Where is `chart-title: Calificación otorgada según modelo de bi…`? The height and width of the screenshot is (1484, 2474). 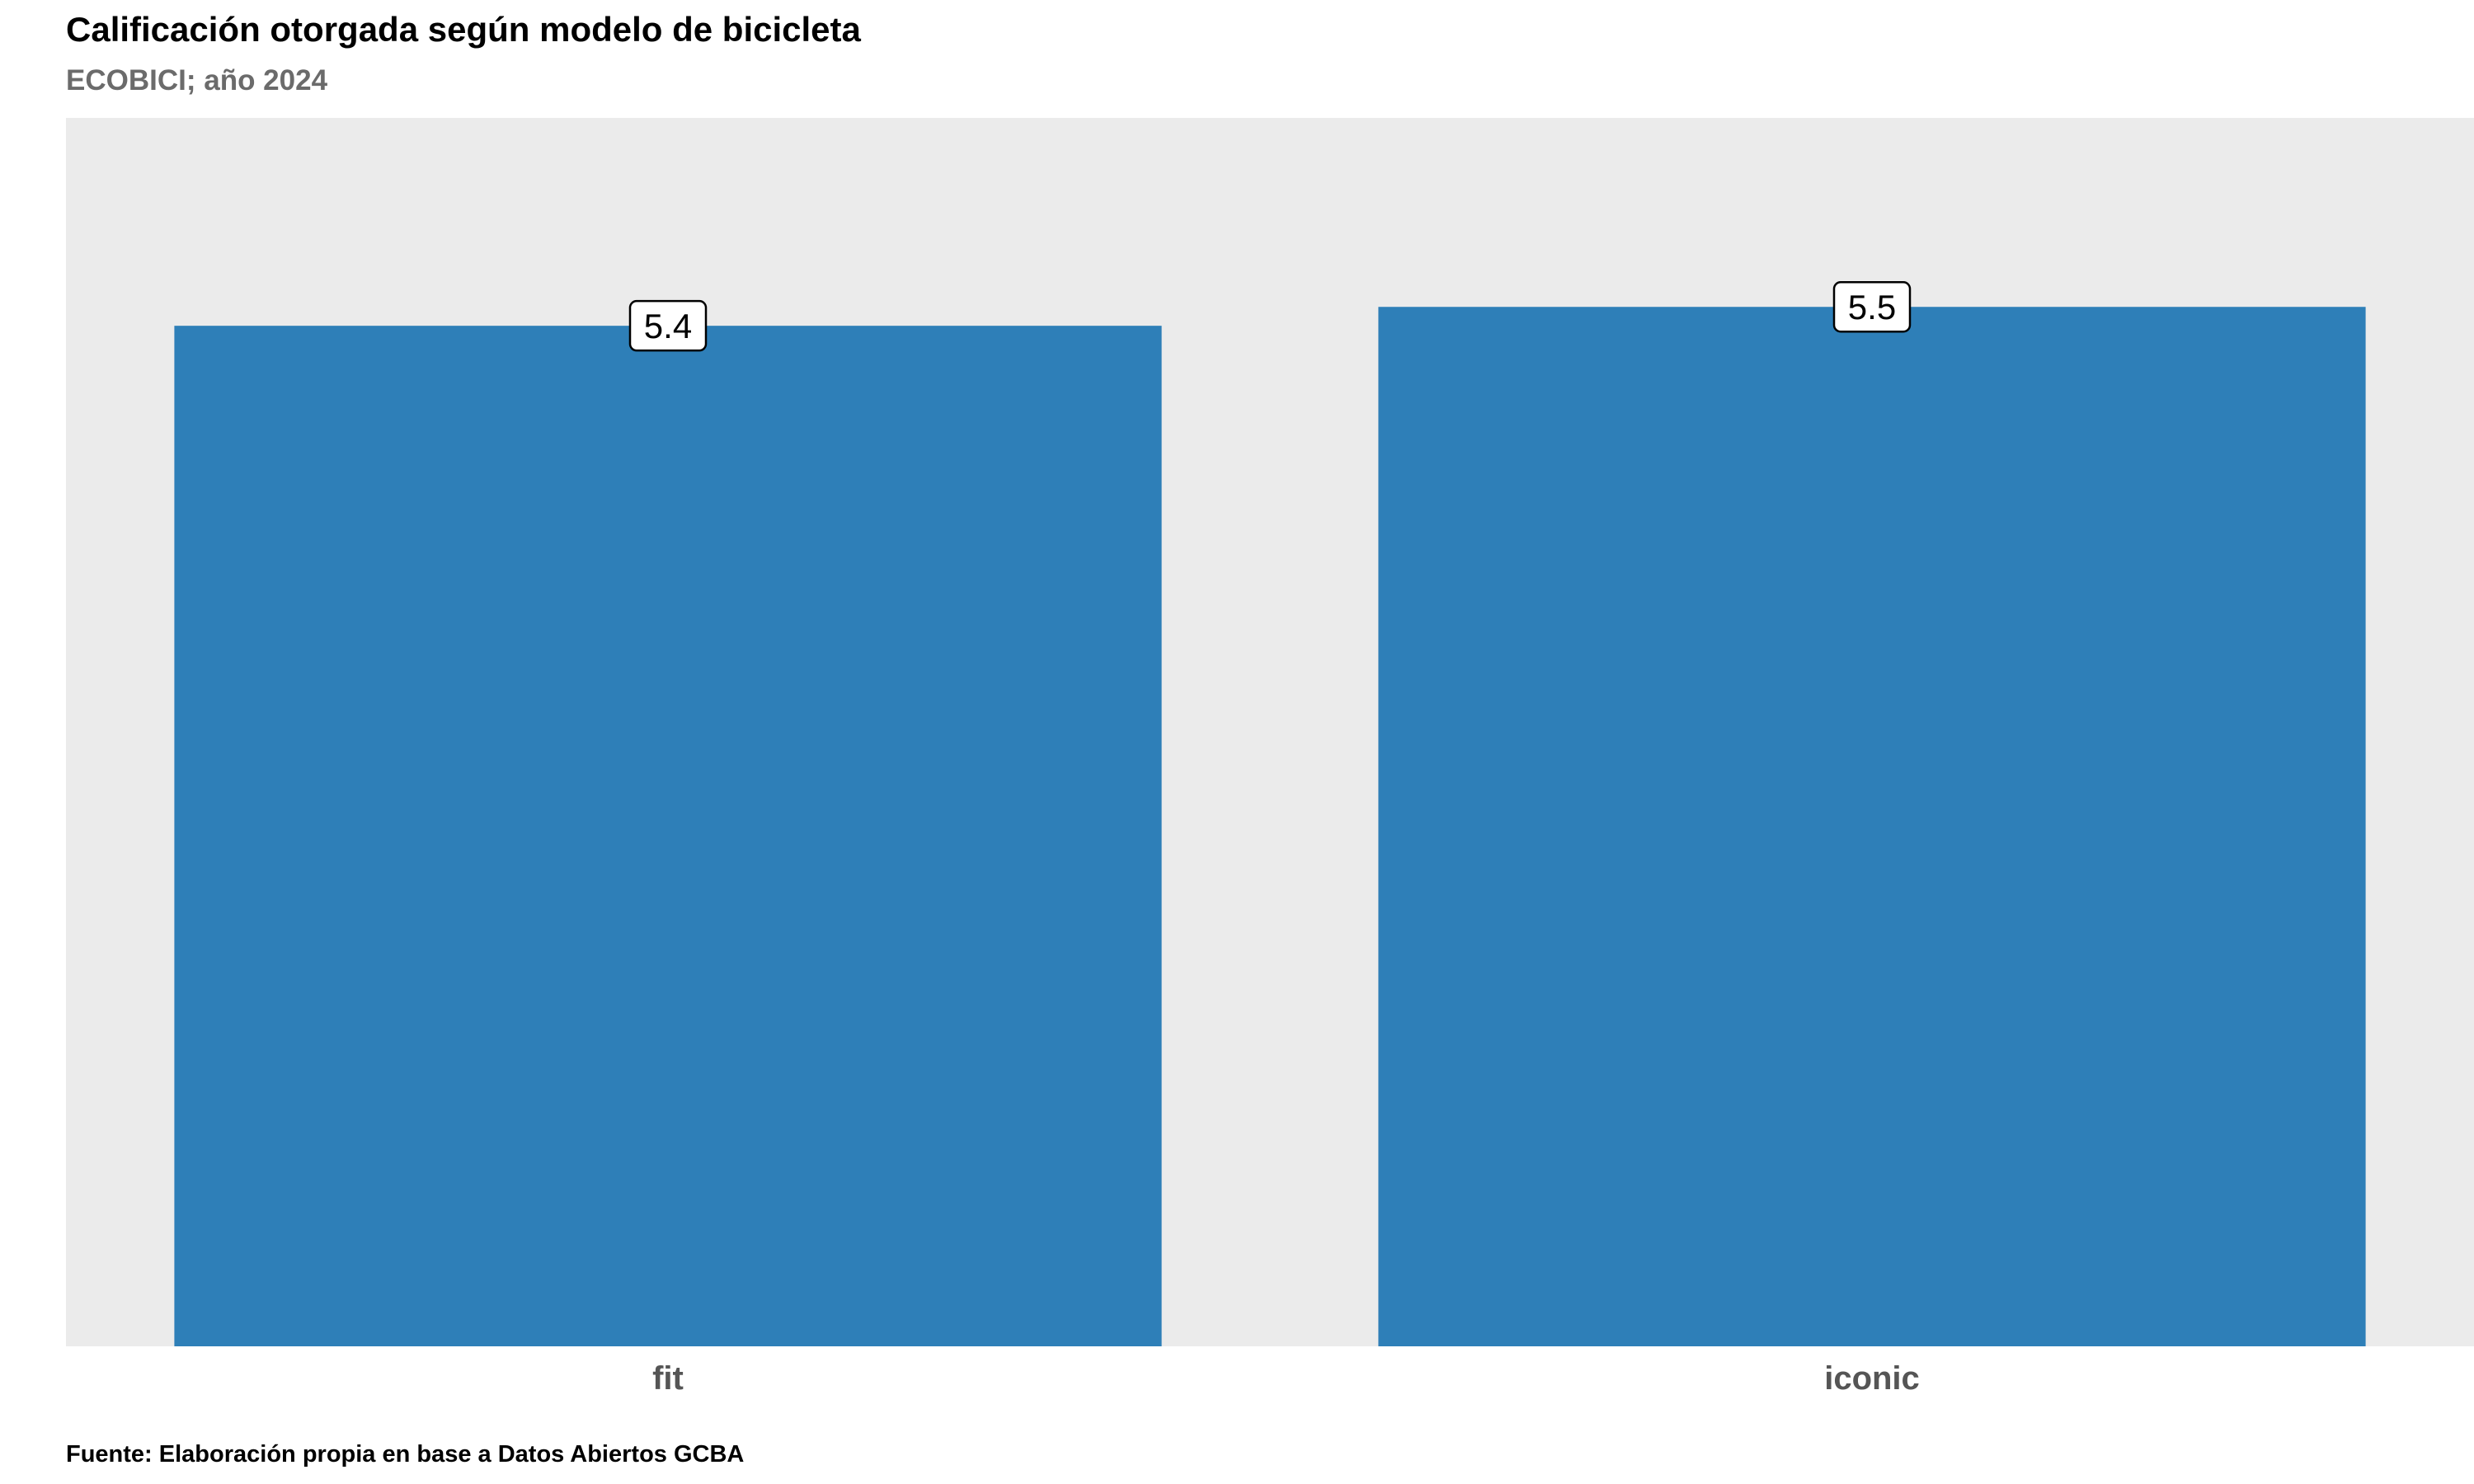 chart-title: Calificación otorgada según modelo de bi… is located at coordinates (463, 29).